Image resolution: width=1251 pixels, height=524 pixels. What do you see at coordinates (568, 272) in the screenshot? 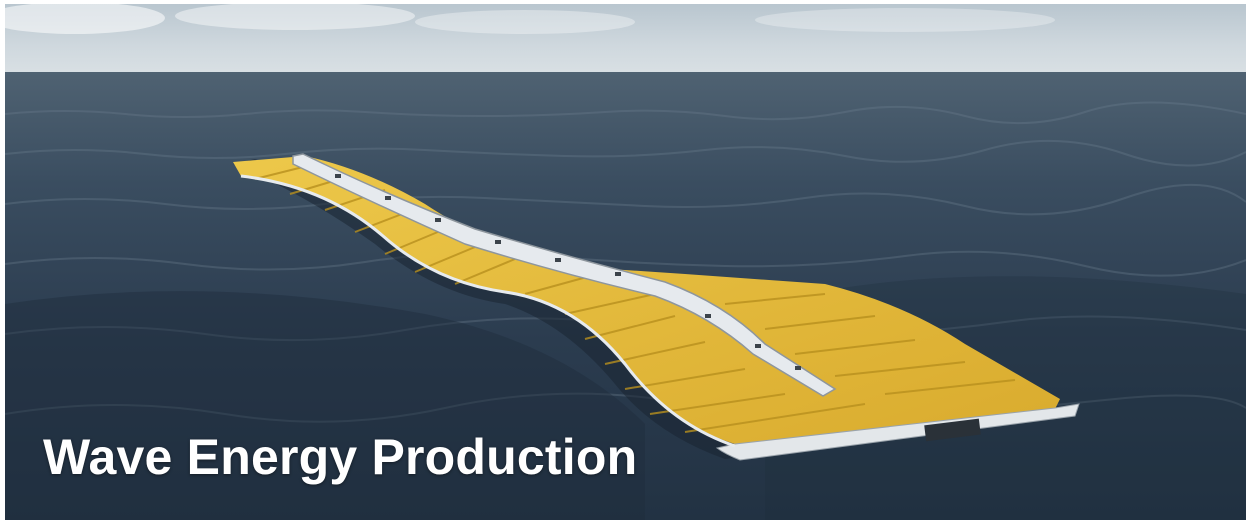
I see `spine-joints` at bounding box center [568, 272].